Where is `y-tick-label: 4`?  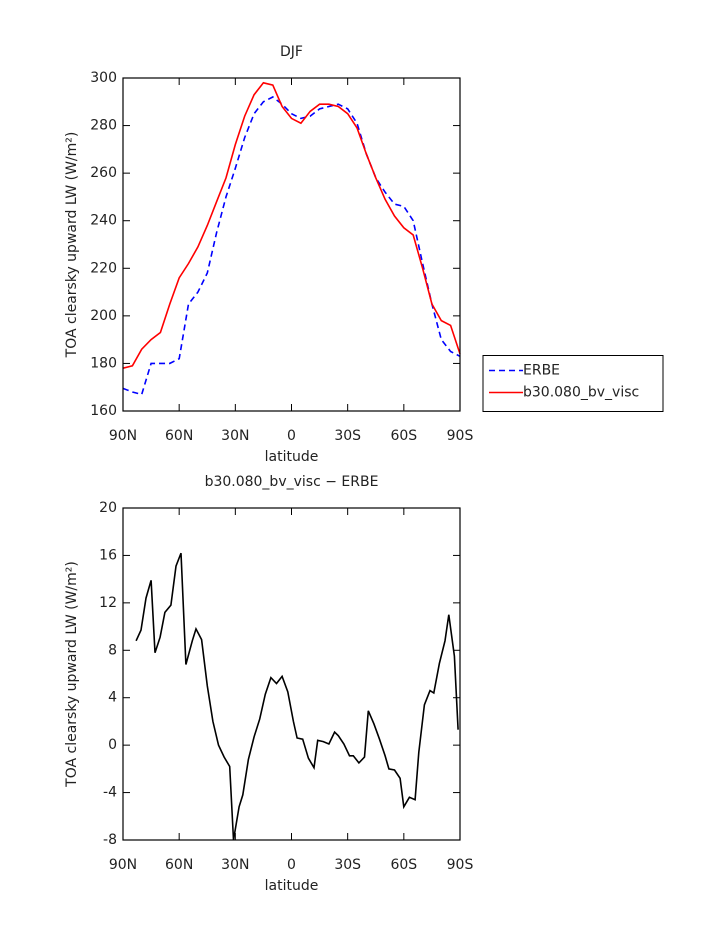
y-tick-label: 4 is located at coordinates (112, 698).